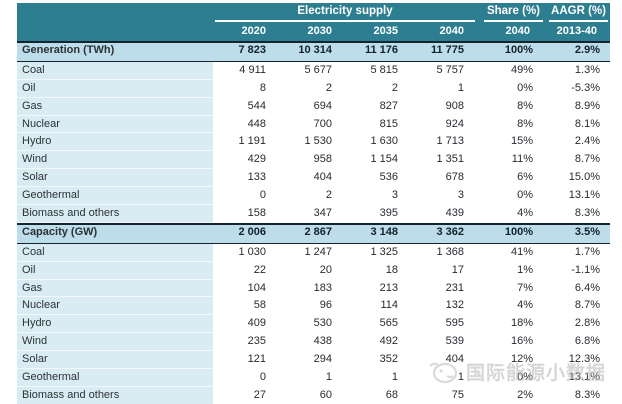 This screenshot has width=622, height=404. I want to click on cell-2040: 1 351, so click(444, 160).